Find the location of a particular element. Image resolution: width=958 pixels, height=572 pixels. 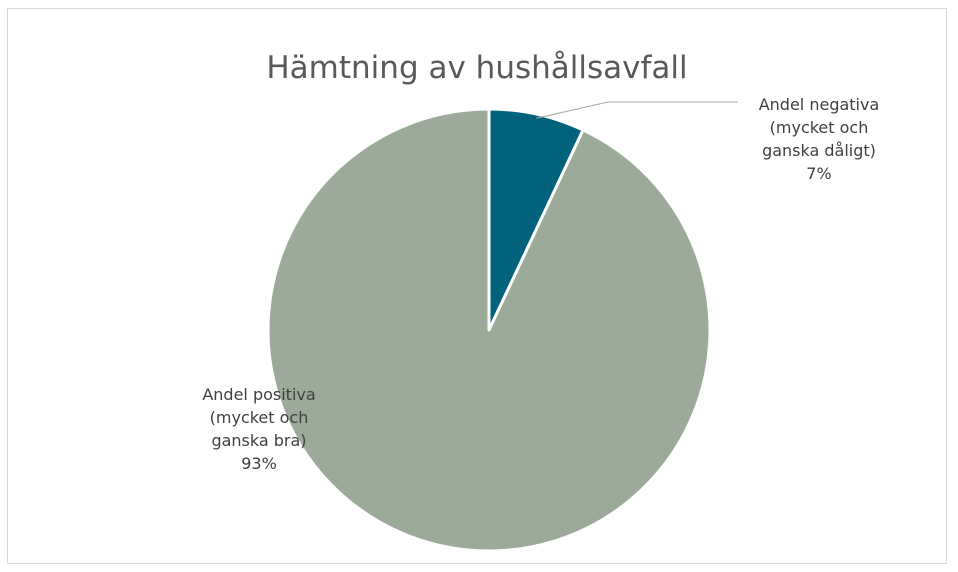

slice-label-line: ganska dåligt) is located at coordinates (819, 150).